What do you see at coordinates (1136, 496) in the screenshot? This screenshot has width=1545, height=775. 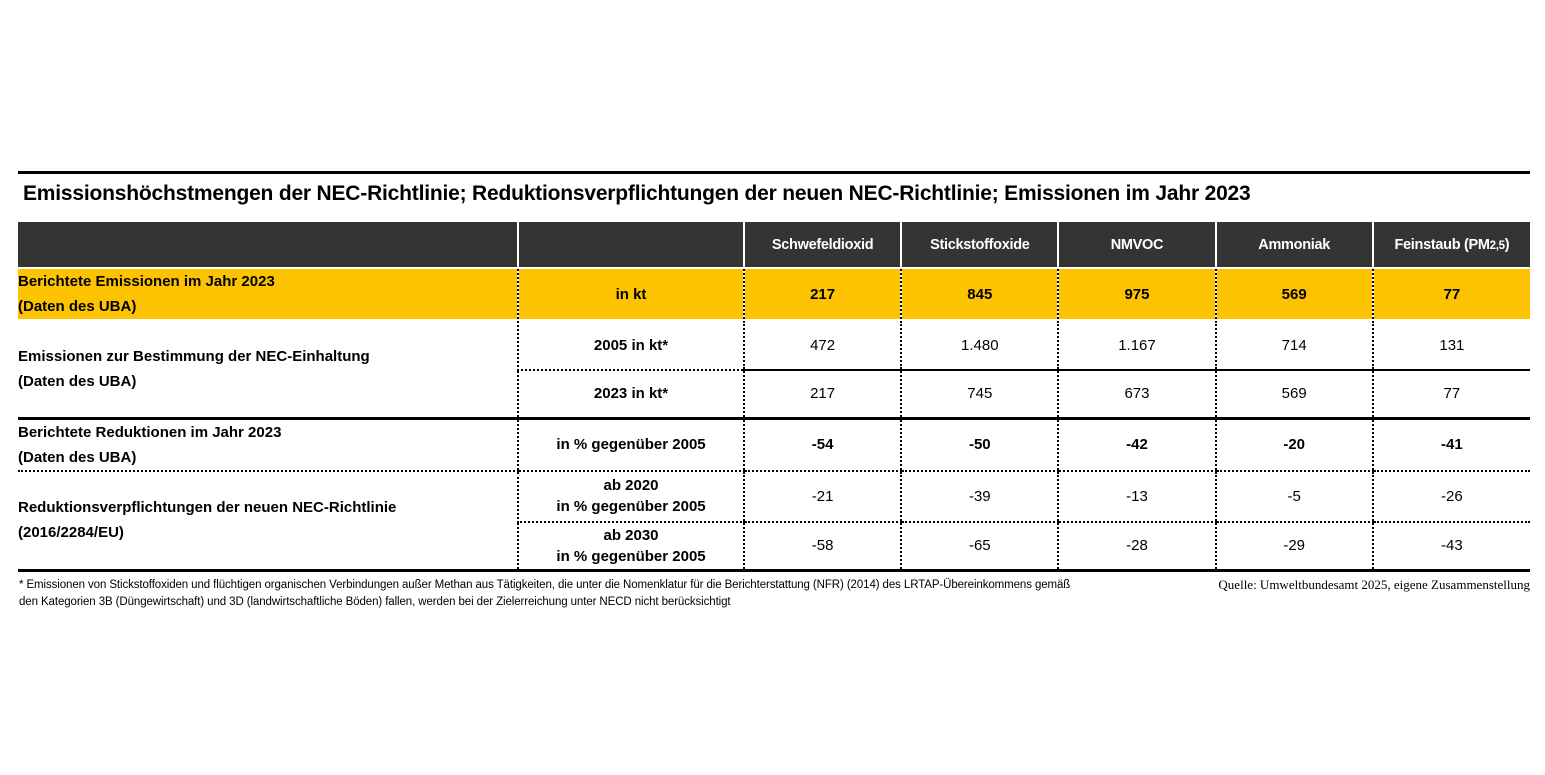 I see `value-cell: -13` at bounding box center [1136, 496].